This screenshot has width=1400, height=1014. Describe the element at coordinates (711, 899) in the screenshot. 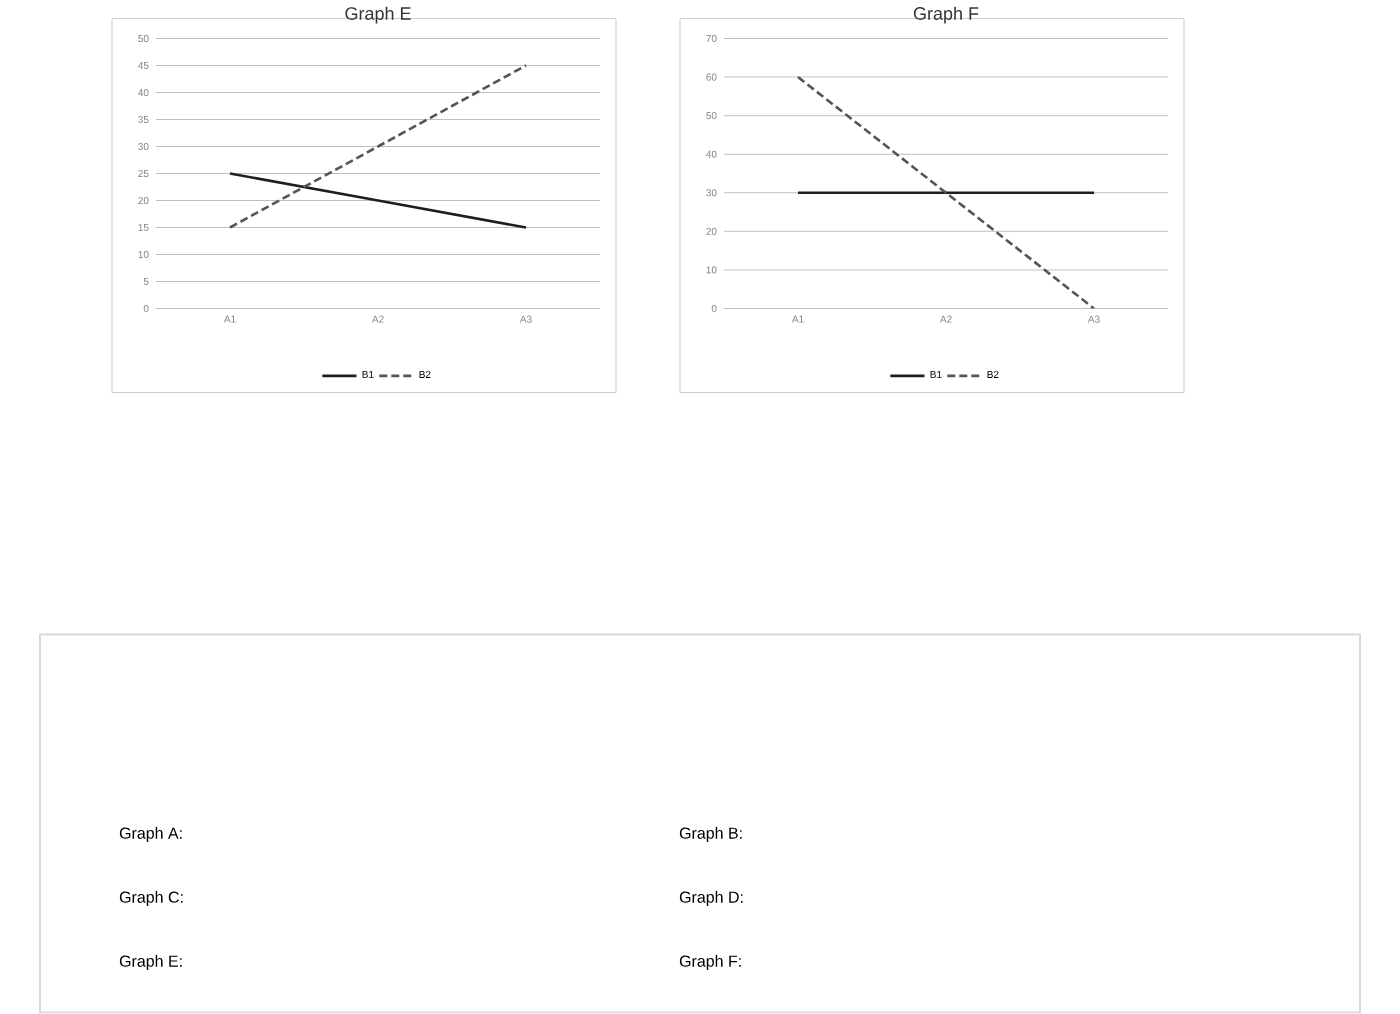

I see `text: Graph D:` at that location.